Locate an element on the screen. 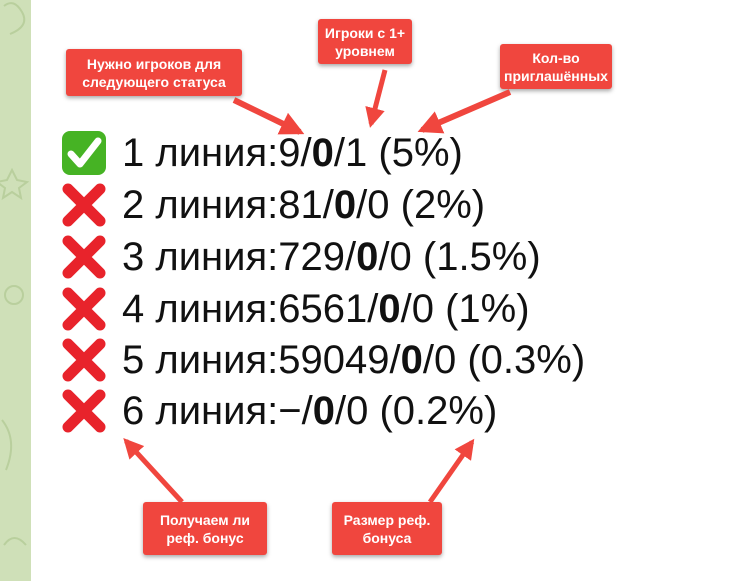  line-label: 3 линия: is located at coordinates (200, 256).